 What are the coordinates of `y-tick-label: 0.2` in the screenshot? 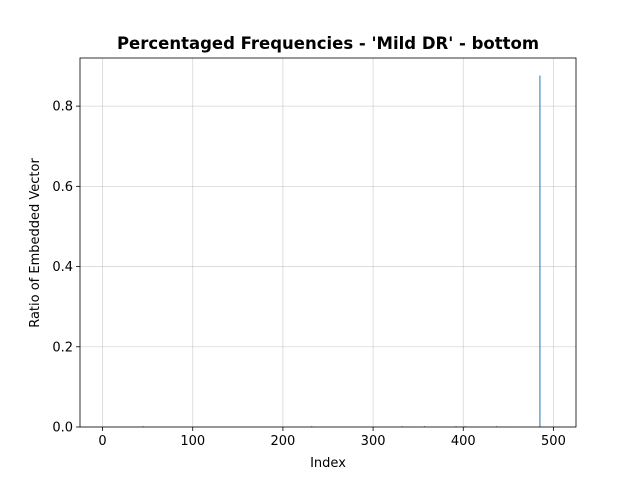 It's located at (62, 347).